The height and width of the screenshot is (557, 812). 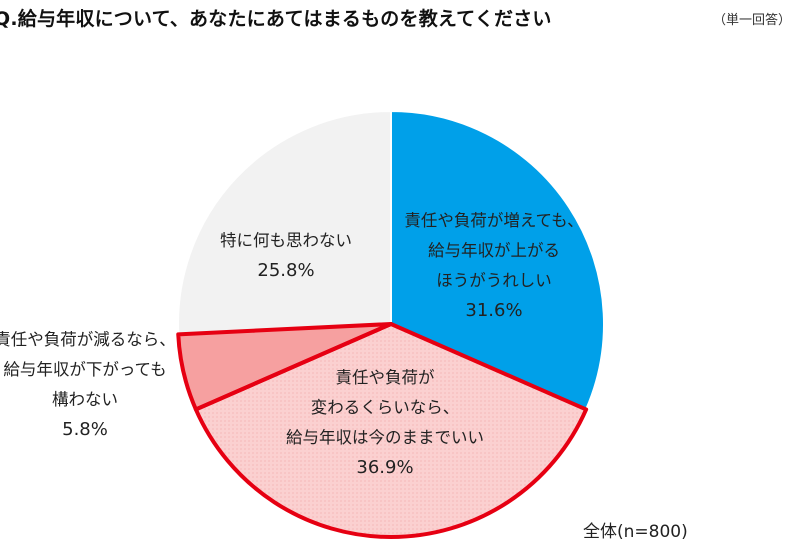 What do you see at coordinates (85, 429) in the screenshot?
I see `slice-value-decrease: 5.8%` at bounding box center [85, 429].